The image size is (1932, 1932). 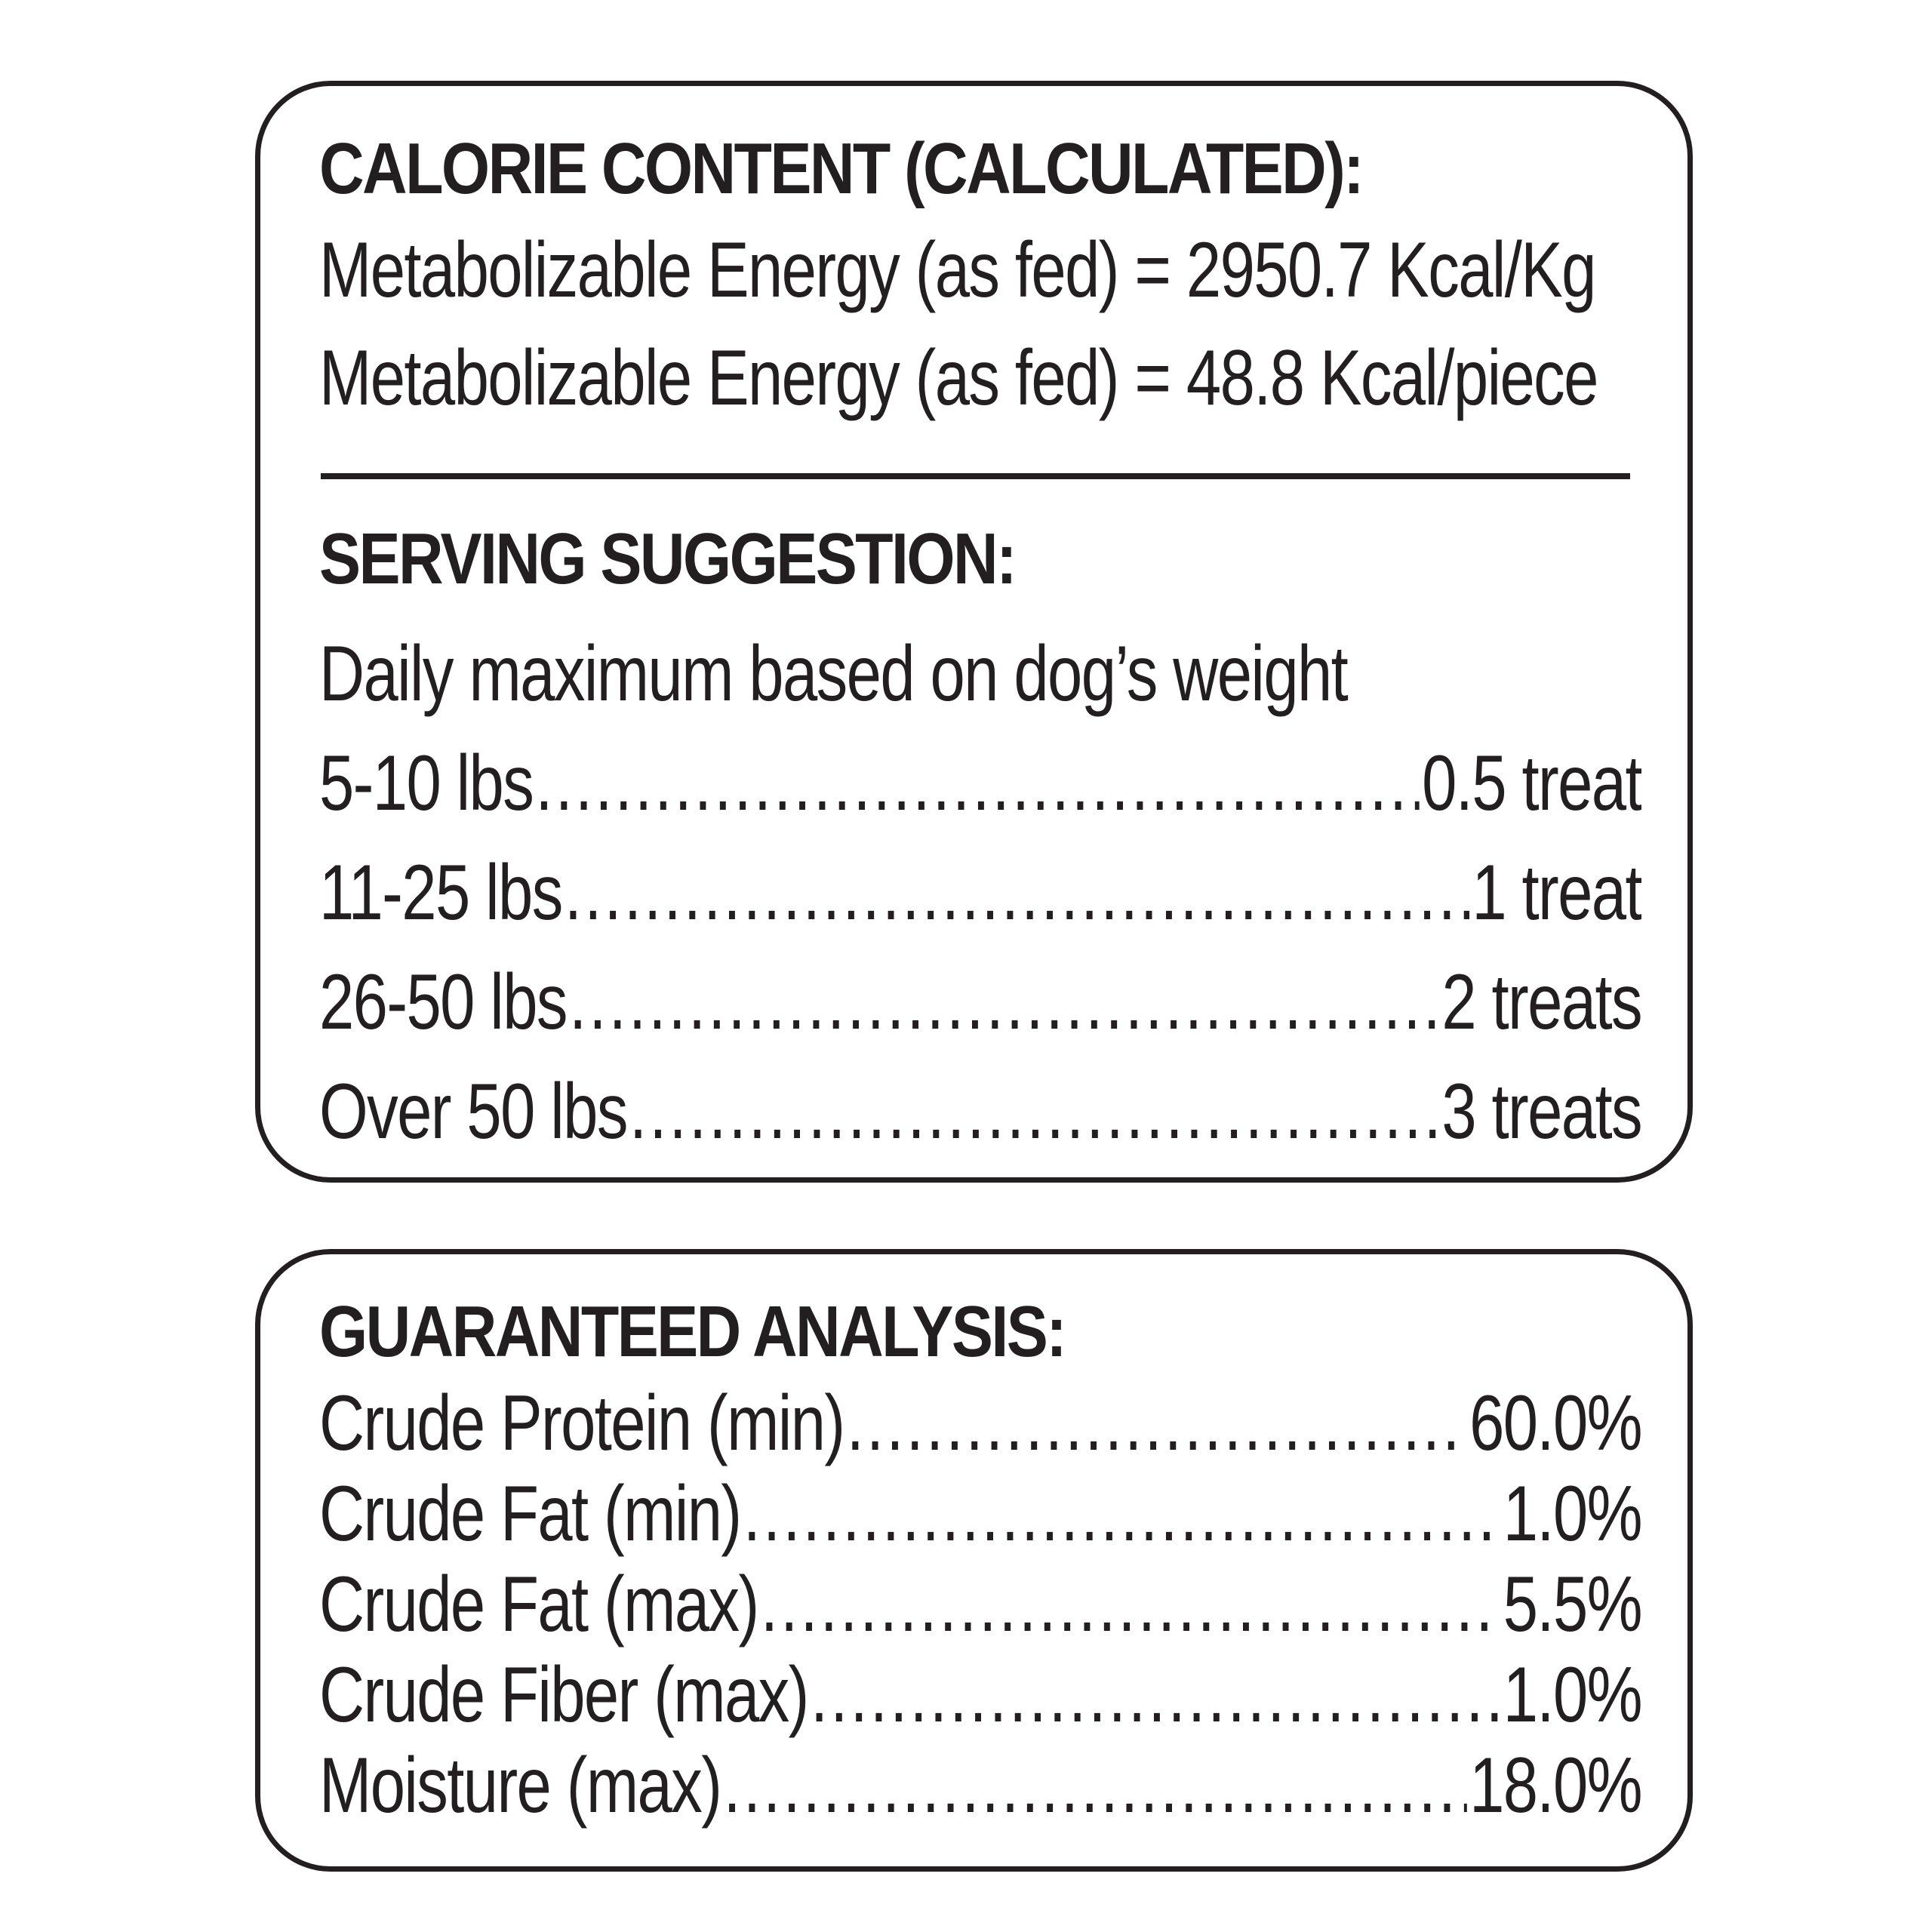 I want to click on serving-weight-label: Over 50 lbs, so click(x=473, y=1111).